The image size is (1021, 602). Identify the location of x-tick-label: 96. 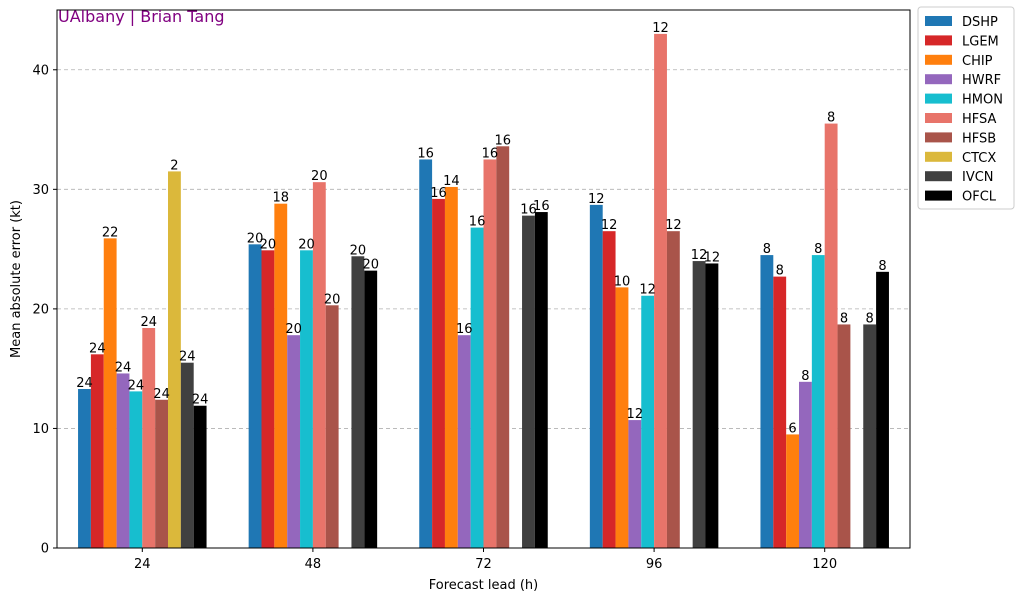
(654, 564).